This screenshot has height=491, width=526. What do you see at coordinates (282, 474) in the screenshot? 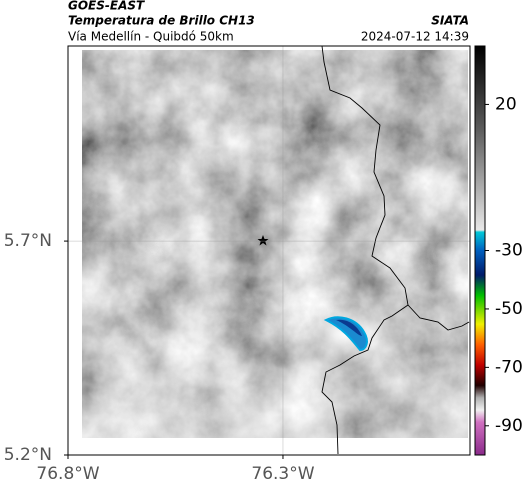
I see `x-tick-label: 76.3°W` at bounding box center [282, 474].